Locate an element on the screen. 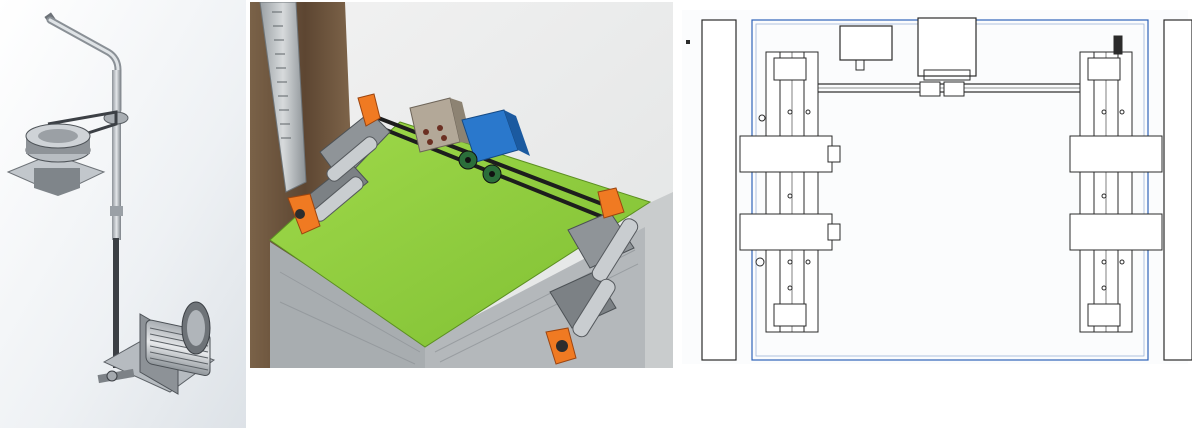  drawing-annotations is located at coordinates (726, 153).